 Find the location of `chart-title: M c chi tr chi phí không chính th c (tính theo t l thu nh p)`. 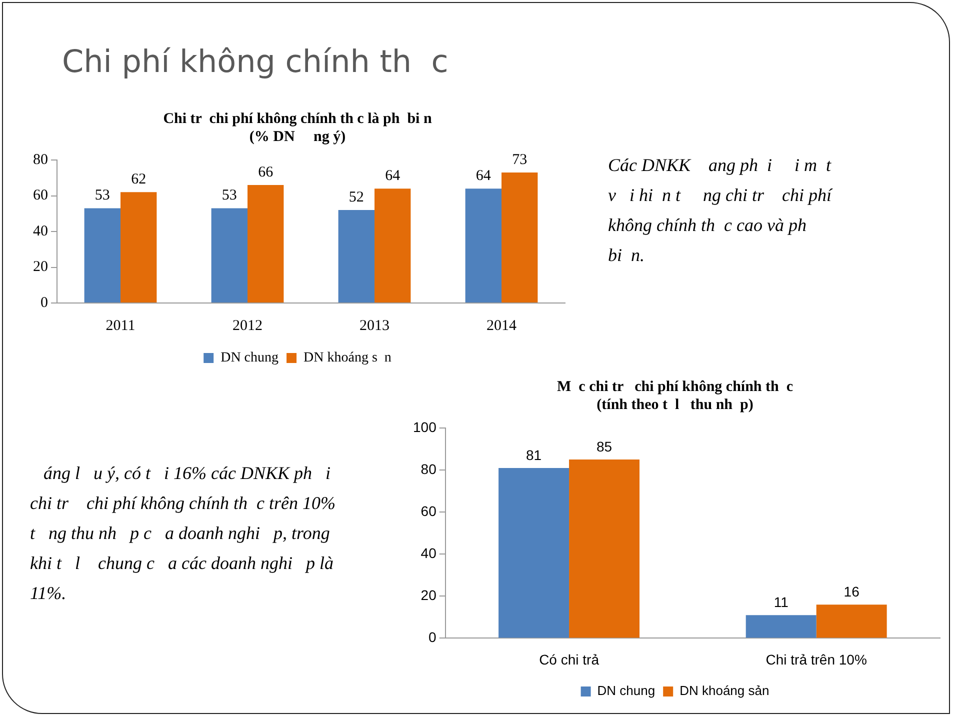

chart-title: M c chi tr chi phí không chính th c (tính theo t l thu nh p) is located at coordinates (675, 395).